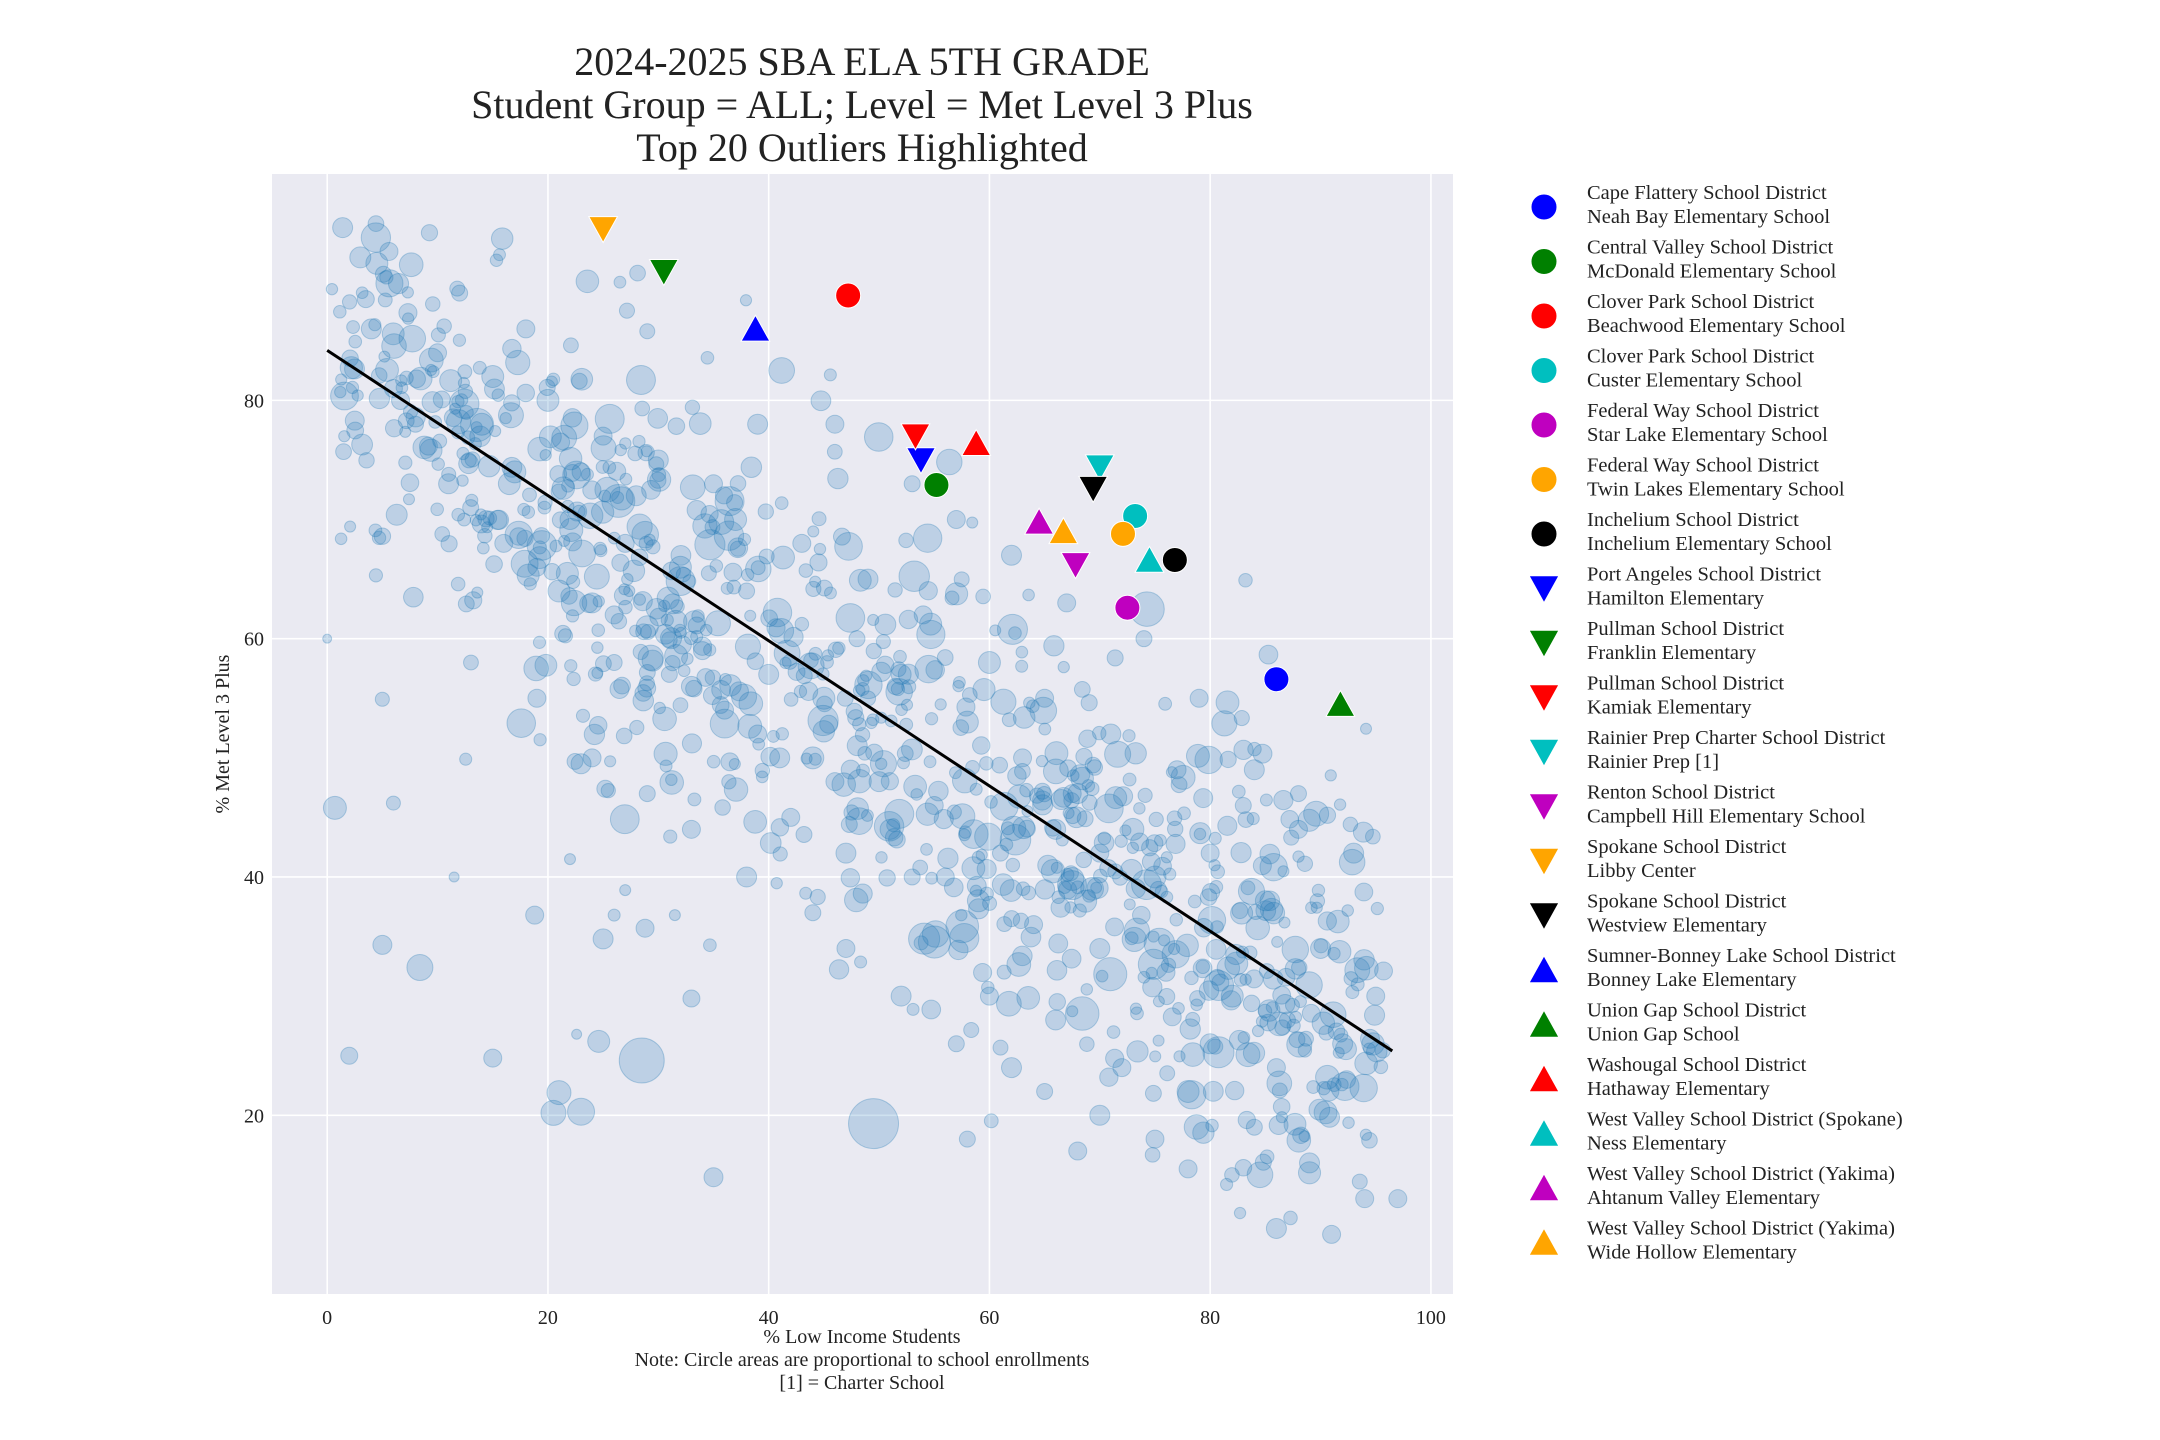 This screenshot has height=1440, width=2160. I want to click on legend-school: Union Gap School, so click(1663, 1035).